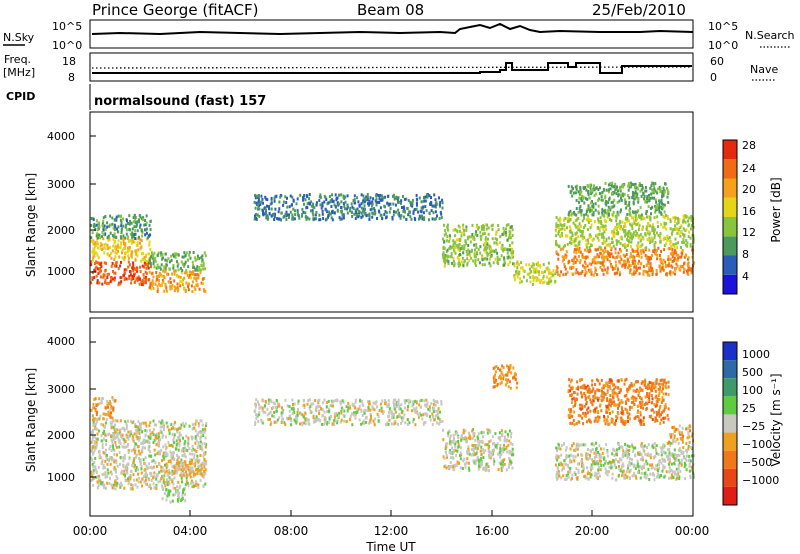 The height and width of the screenshot is (554, 800). Describe the element at coordinates (749, 211) in the screenshot. I see `power-cbar-tick-16: 16` at that location.